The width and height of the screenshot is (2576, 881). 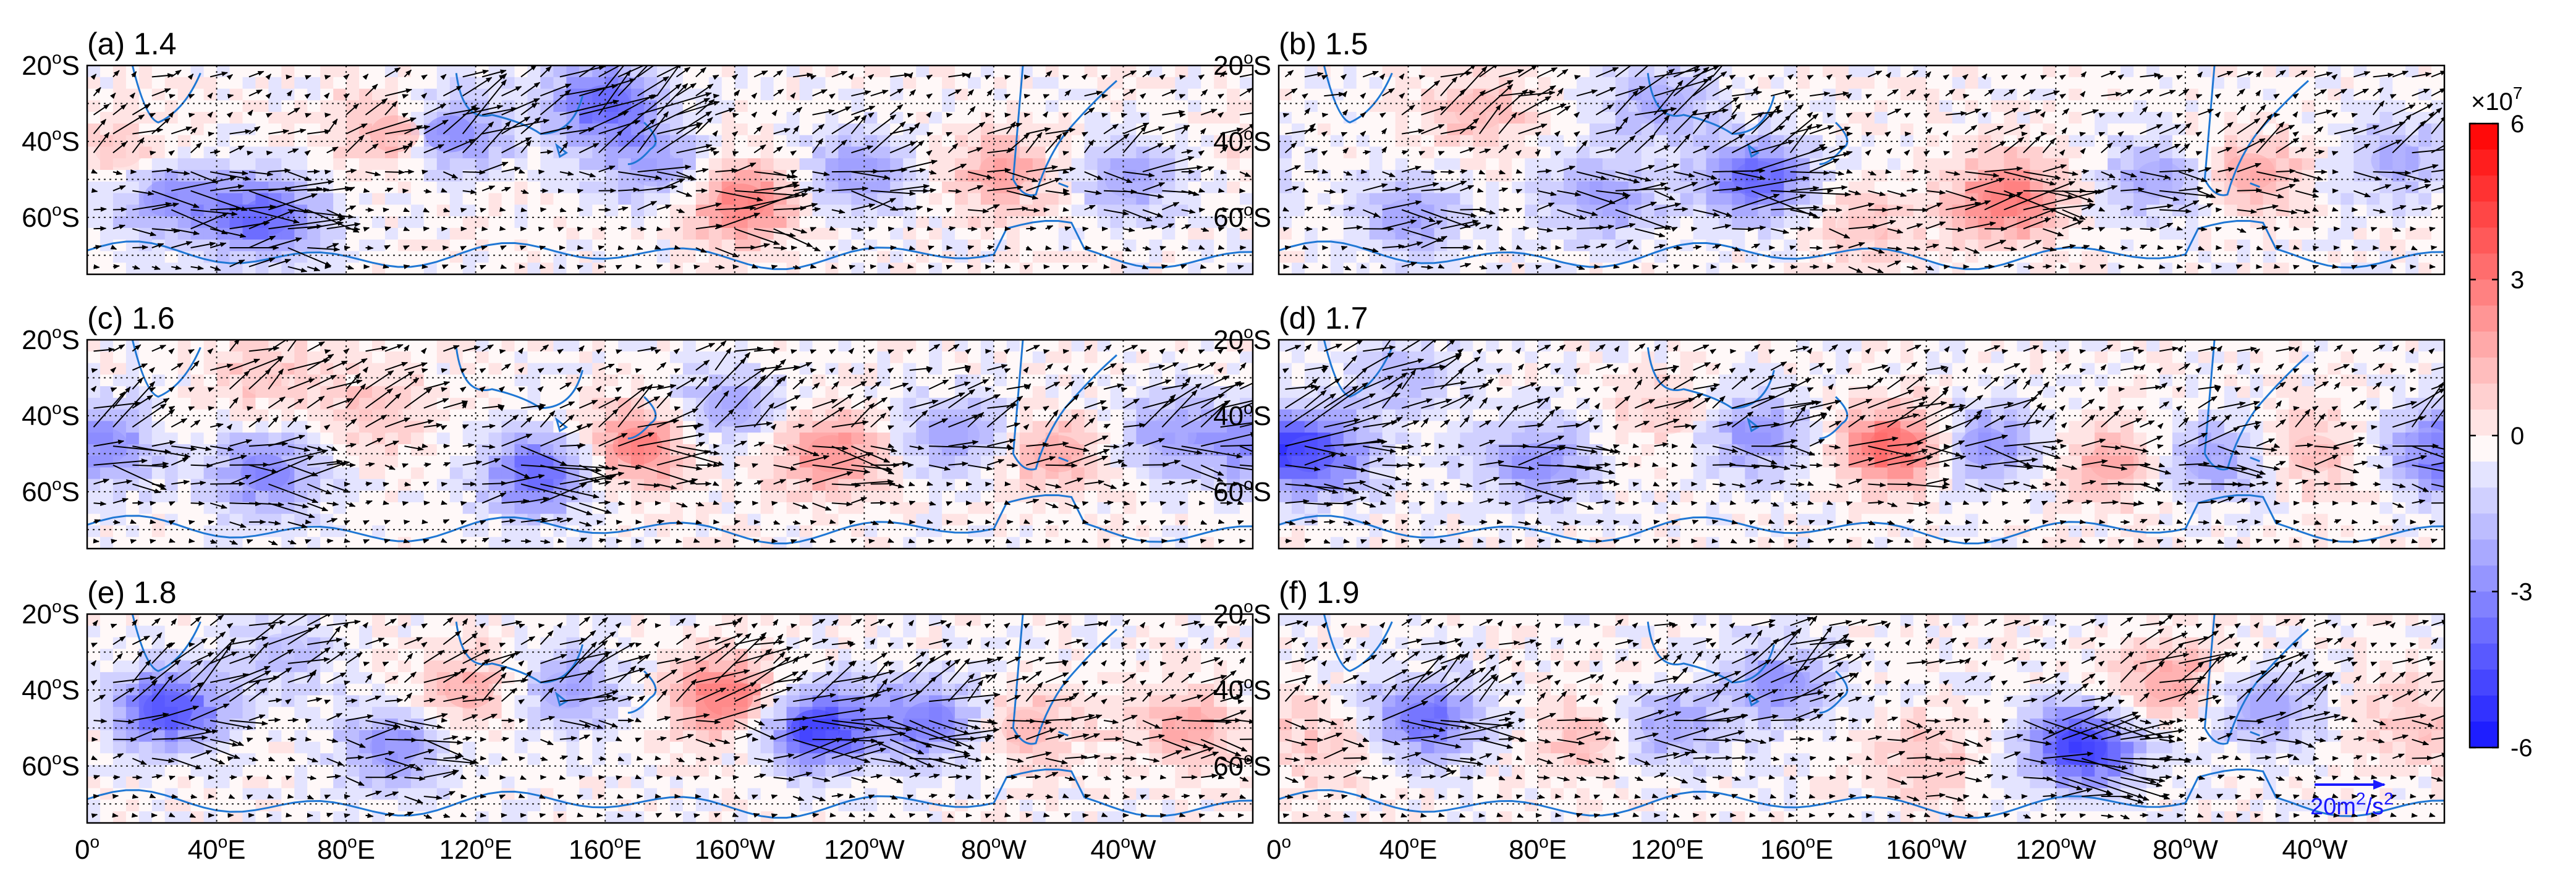 I want to click on x-tick-label: 40oW, so click(x=2315, y=849).